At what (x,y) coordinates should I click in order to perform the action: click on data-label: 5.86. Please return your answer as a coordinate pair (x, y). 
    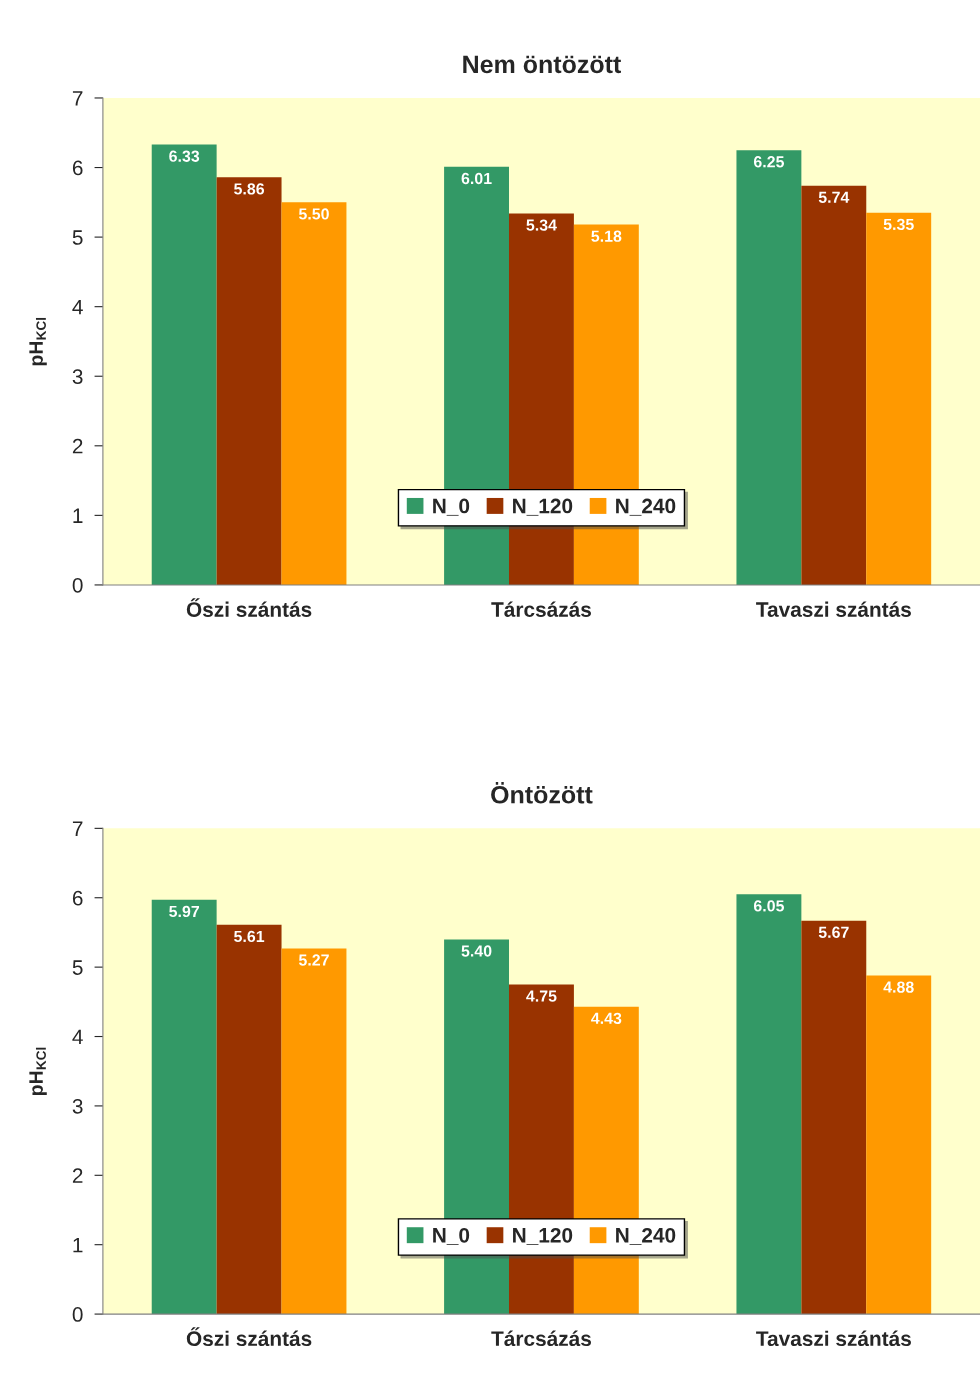
    Looking at the image, I should click on (249, 189).